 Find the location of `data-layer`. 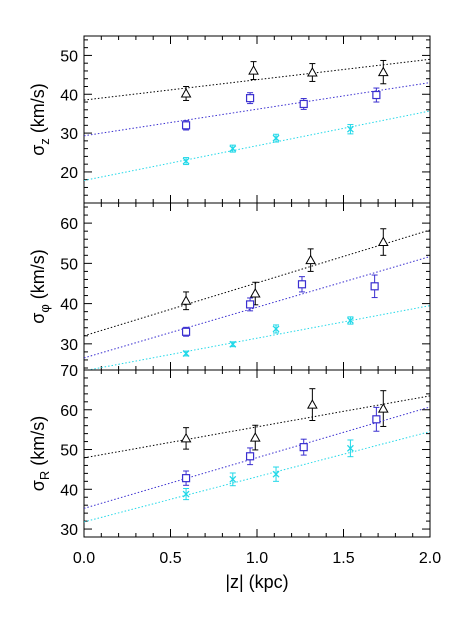

data-layer is located at coordinates (257, 119).